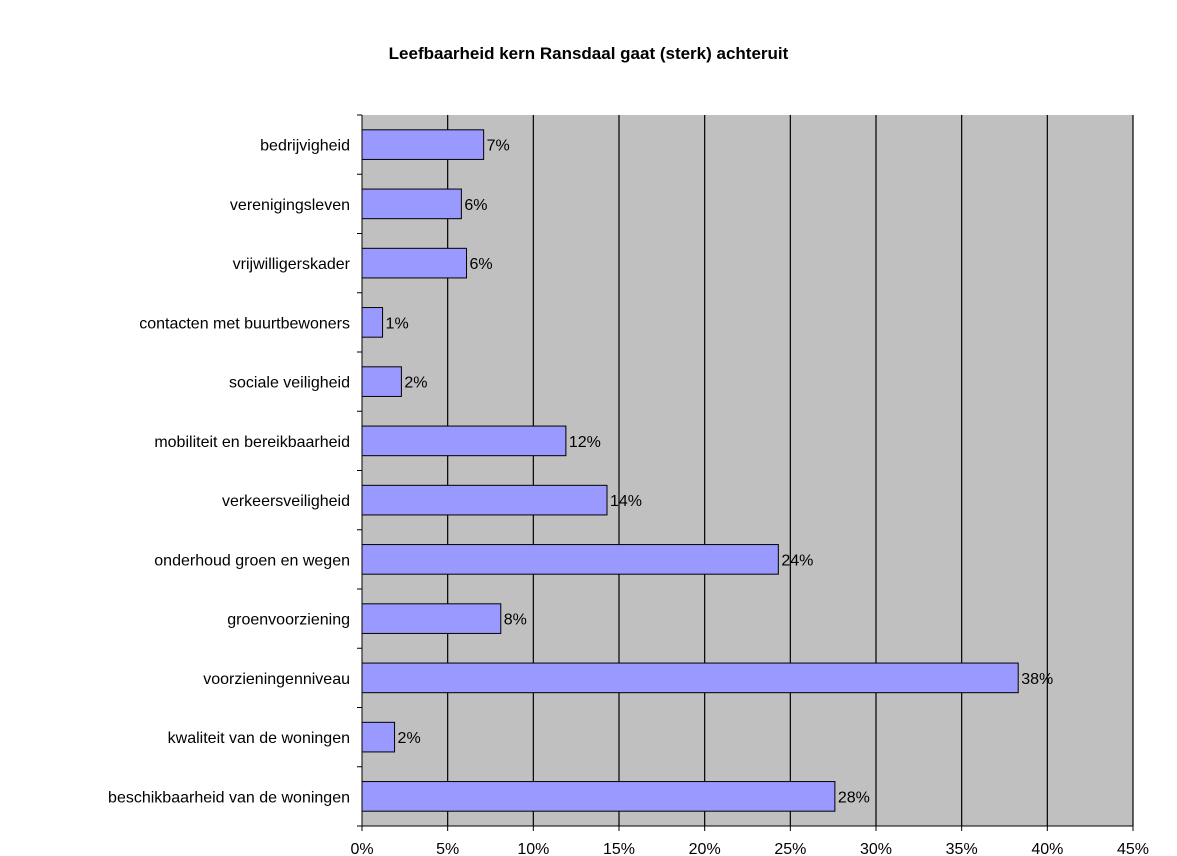 The image size is (1177, 856). I want to click on x-tick-label: 5%, so click(447, 848).